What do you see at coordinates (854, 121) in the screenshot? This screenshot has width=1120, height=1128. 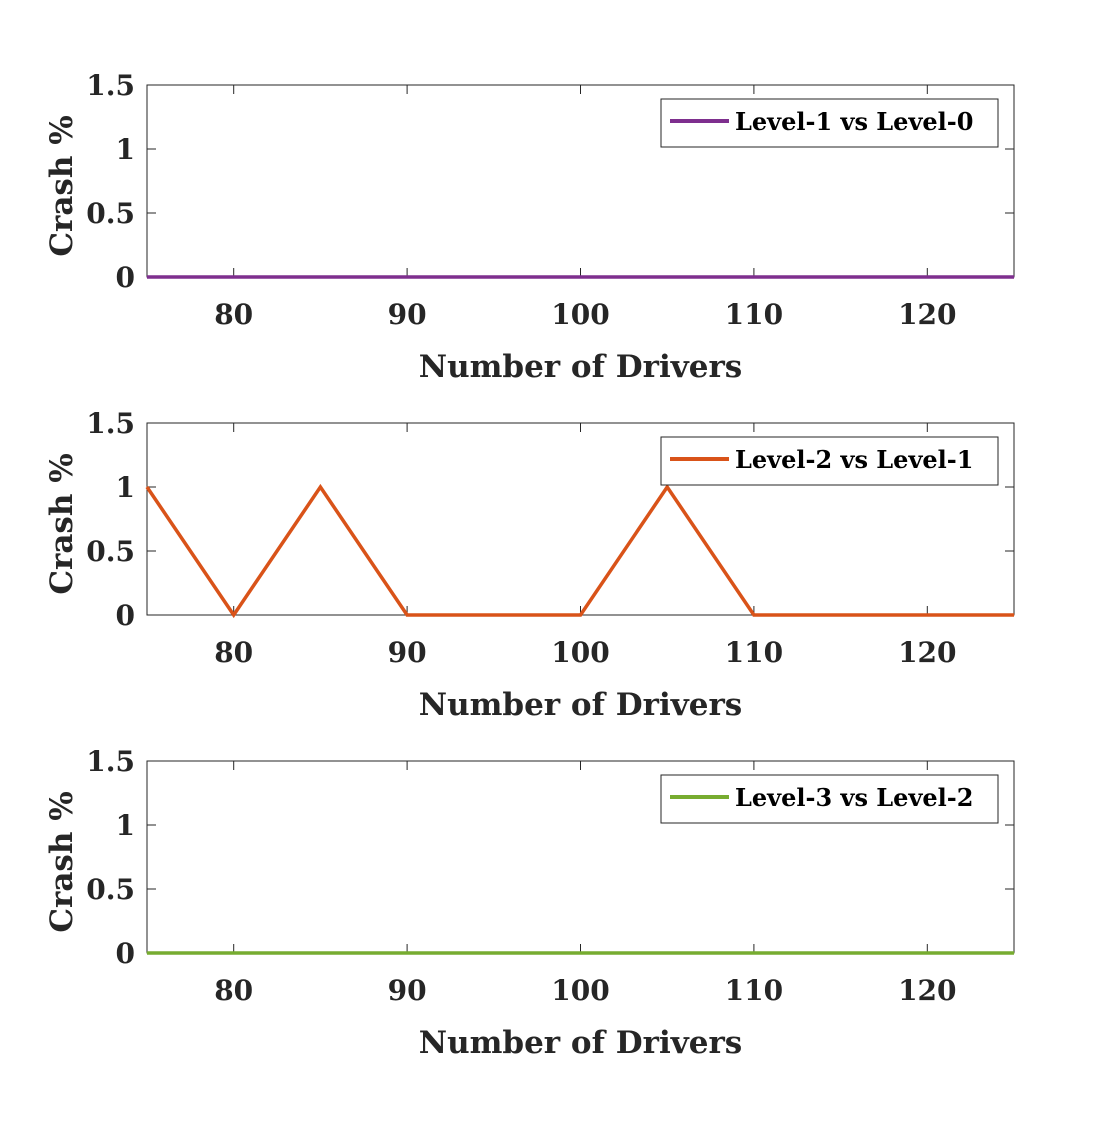 I see `legend-label: Level-1 vs Level-0` at bounding box center [854, 121].